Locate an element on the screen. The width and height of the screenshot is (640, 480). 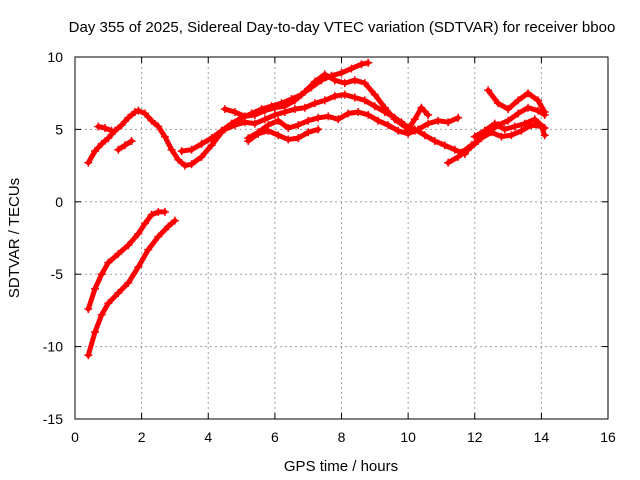
series-trace is located at coordinates (503, 139).